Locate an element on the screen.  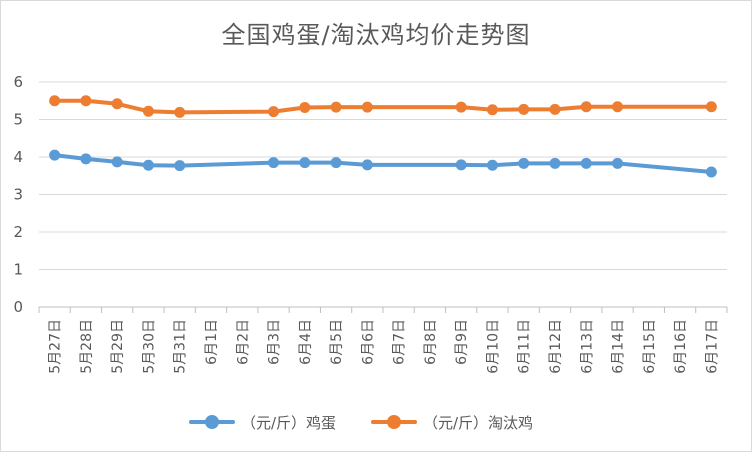
x-tick-label: 6月6日 is located at coordinates (368, 342).